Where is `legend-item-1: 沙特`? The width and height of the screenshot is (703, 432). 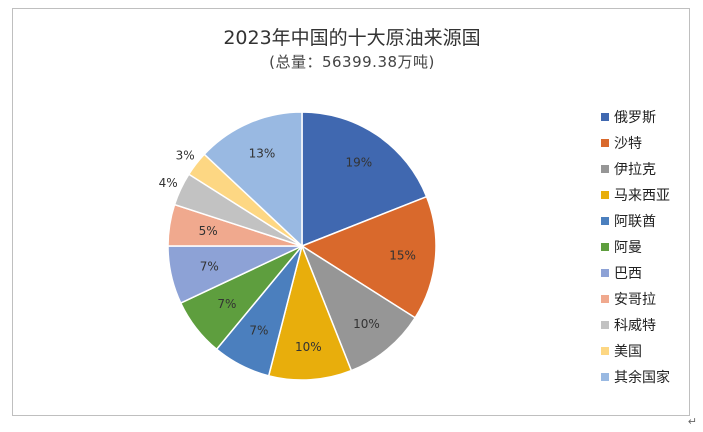
legend-item-1: 沙特 is located at coordinates (646, 143).